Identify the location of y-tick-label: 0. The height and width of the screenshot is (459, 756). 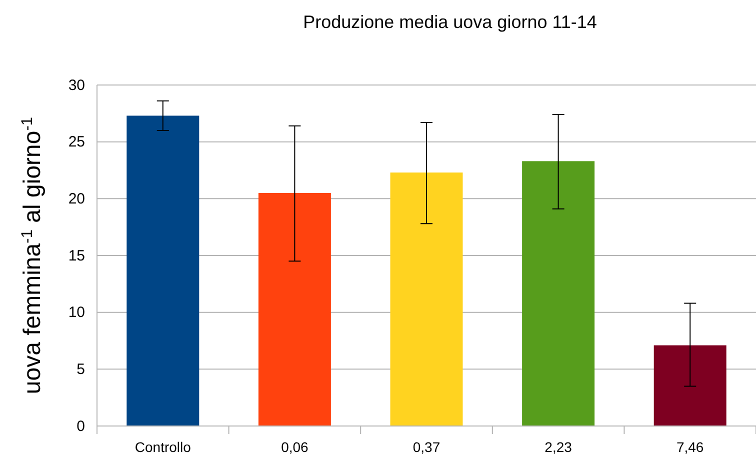
(80, 426).